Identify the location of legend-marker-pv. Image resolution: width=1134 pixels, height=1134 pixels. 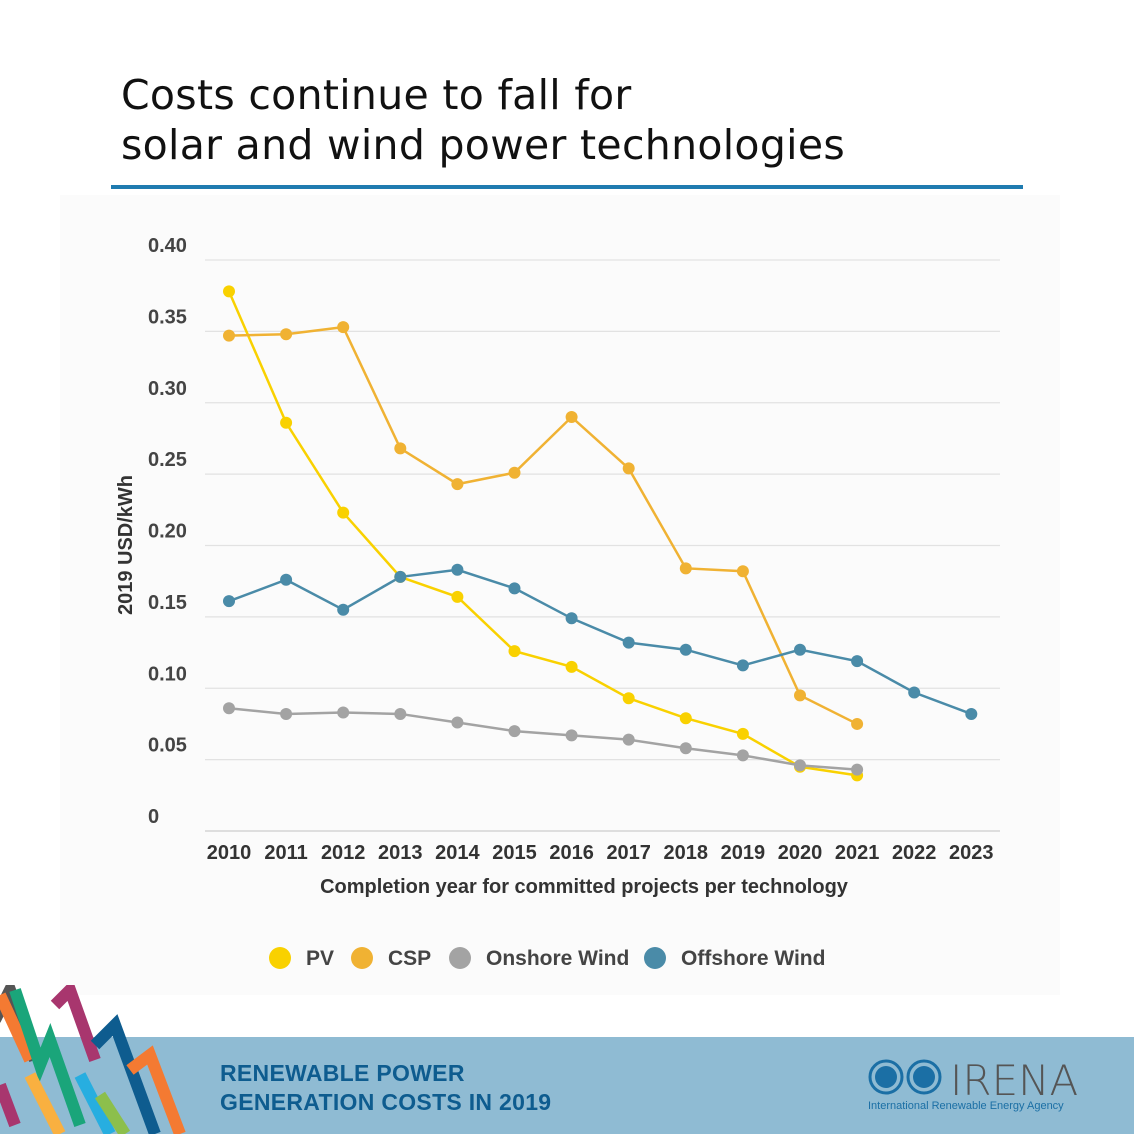
(280, 958).